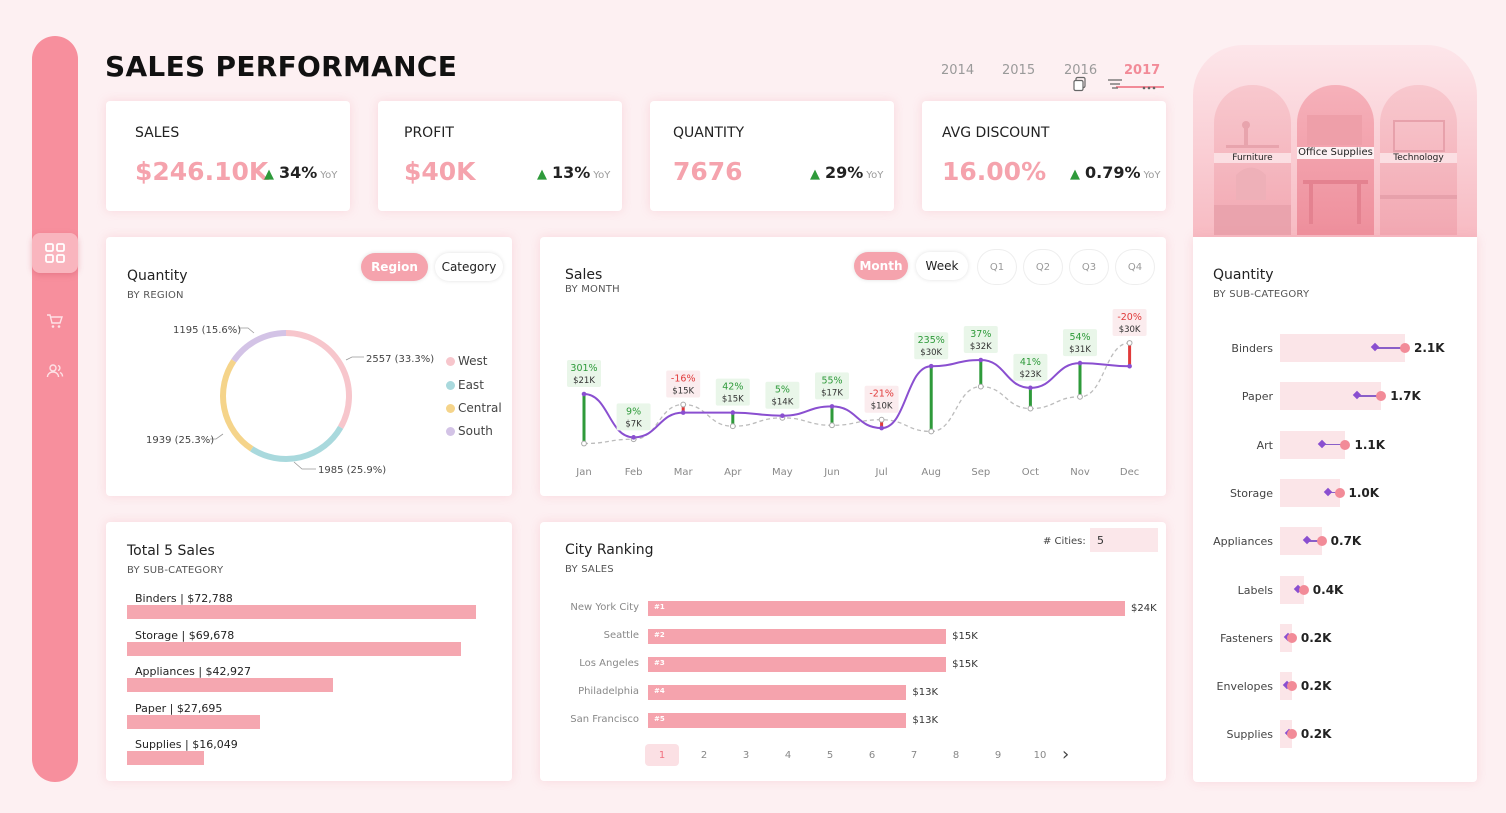 The width and height of the screenshot is (1506, 813). Describe the element at coordinates (259, 346) in the screenshot. I see `donut-slice-south` at that location.